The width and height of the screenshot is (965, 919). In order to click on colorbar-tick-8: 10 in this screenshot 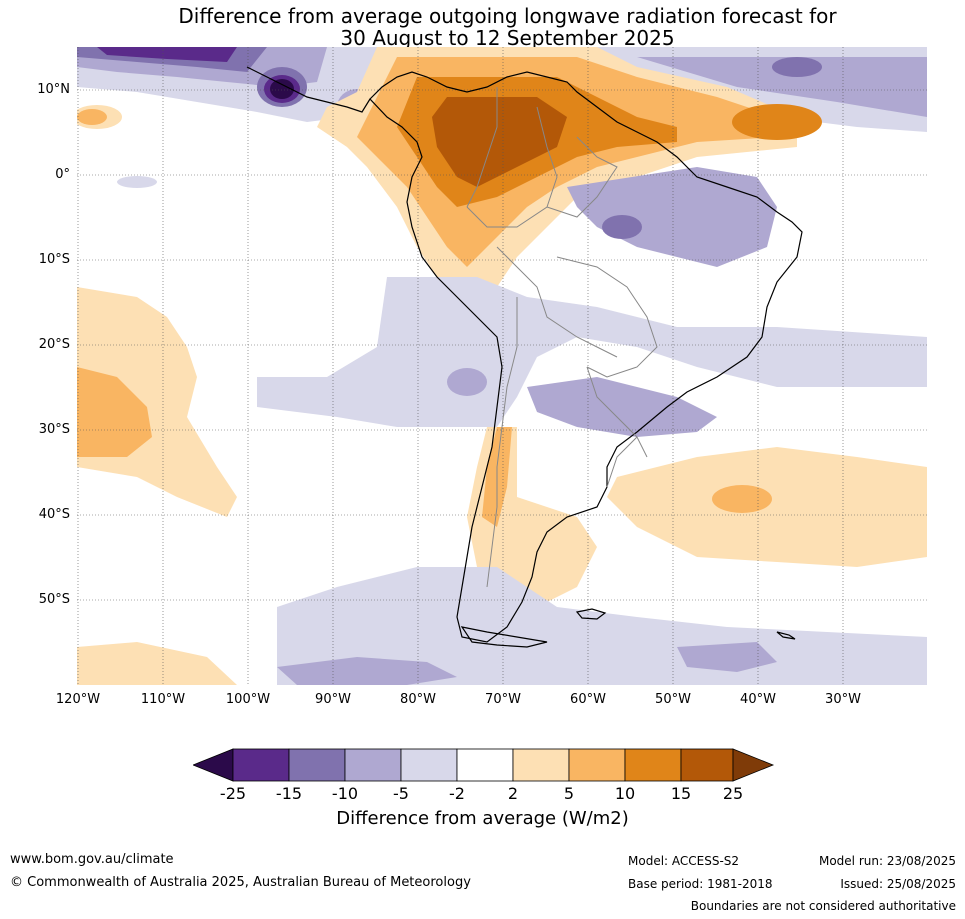, I will do `click(625, 793)`.